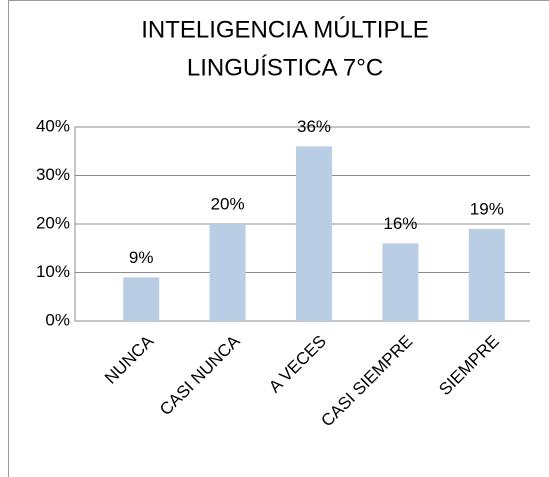 Image resolution: width=549 pixels, height=477 pixels. I want to click on y-tick-label: 10%, so click(53, 271).